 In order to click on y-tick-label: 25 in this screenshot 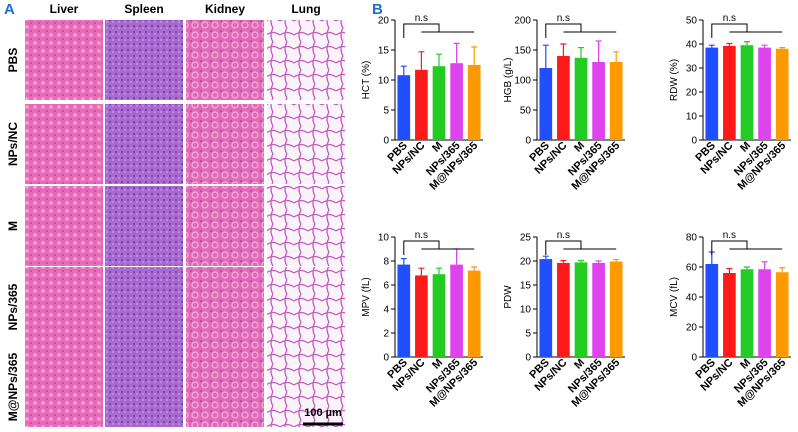, I will do `click(526, 238)`.